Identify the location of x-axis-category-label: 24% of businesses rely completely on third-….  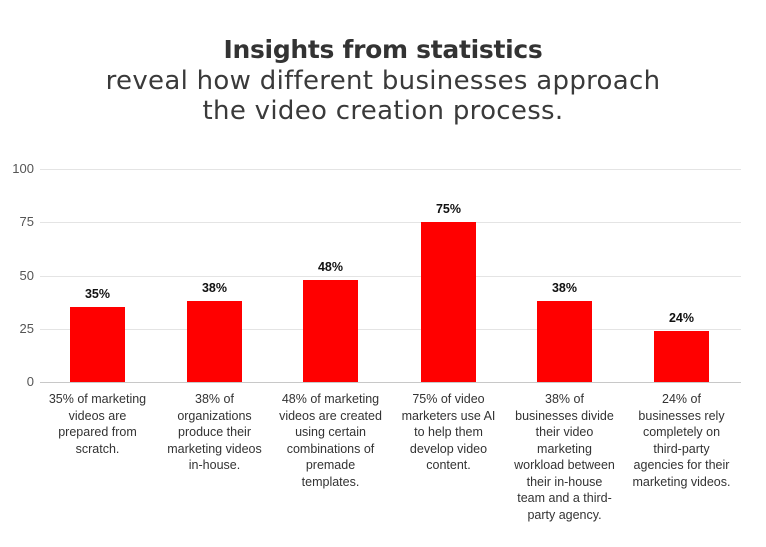
(682, 440).